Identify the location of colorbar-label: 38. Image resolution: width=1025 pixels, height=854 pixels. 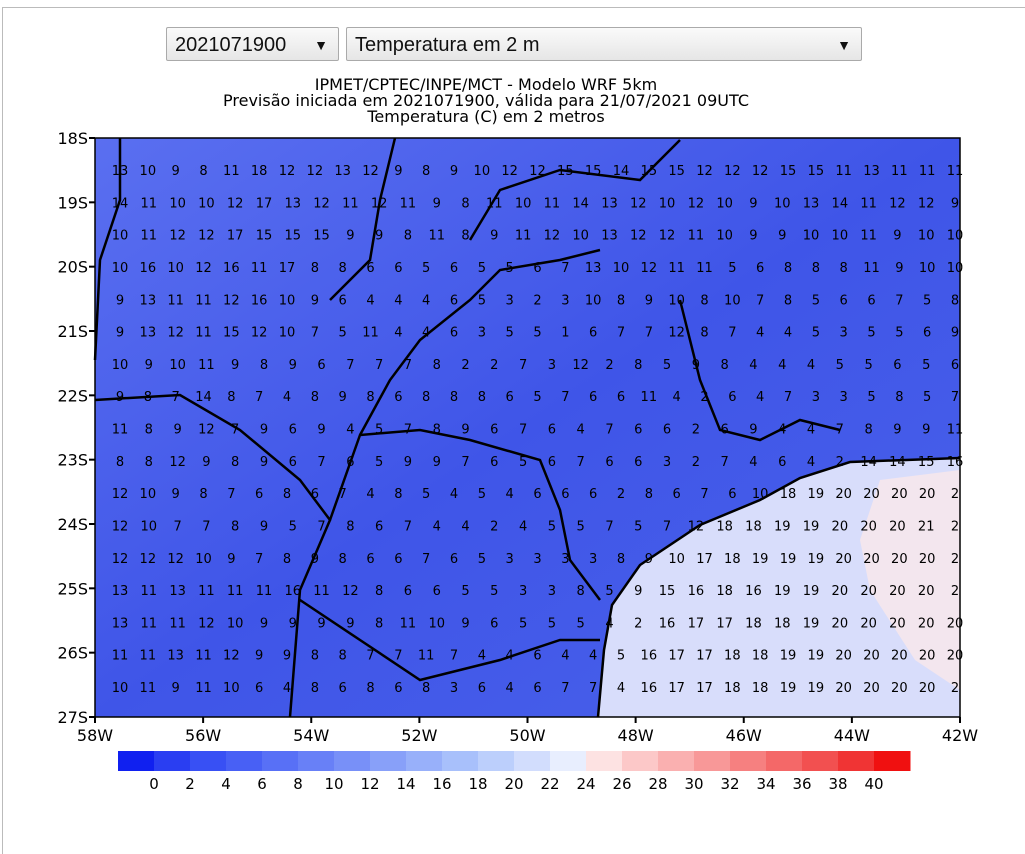
(837, 784).